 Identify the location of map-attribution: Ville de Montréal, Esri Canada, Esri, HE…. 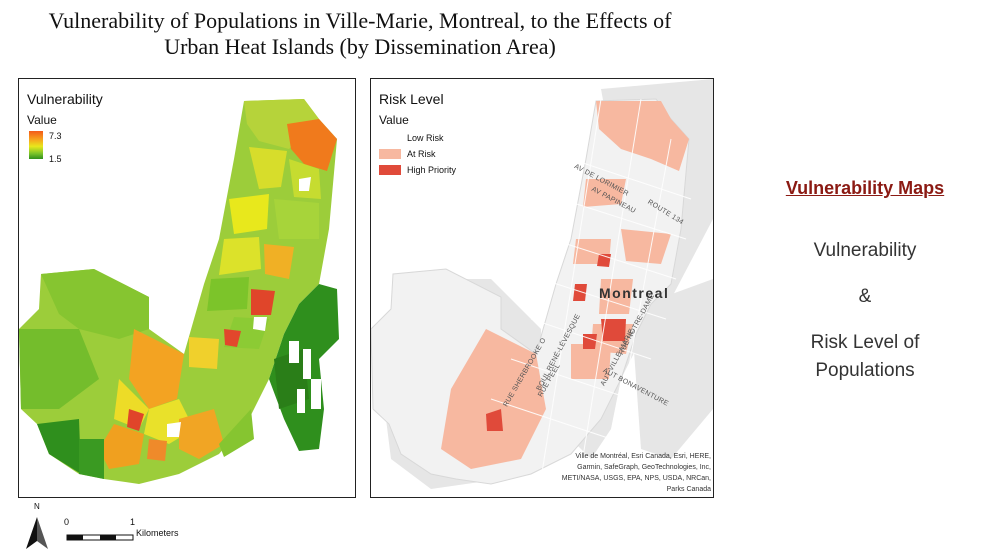
(636, 473).